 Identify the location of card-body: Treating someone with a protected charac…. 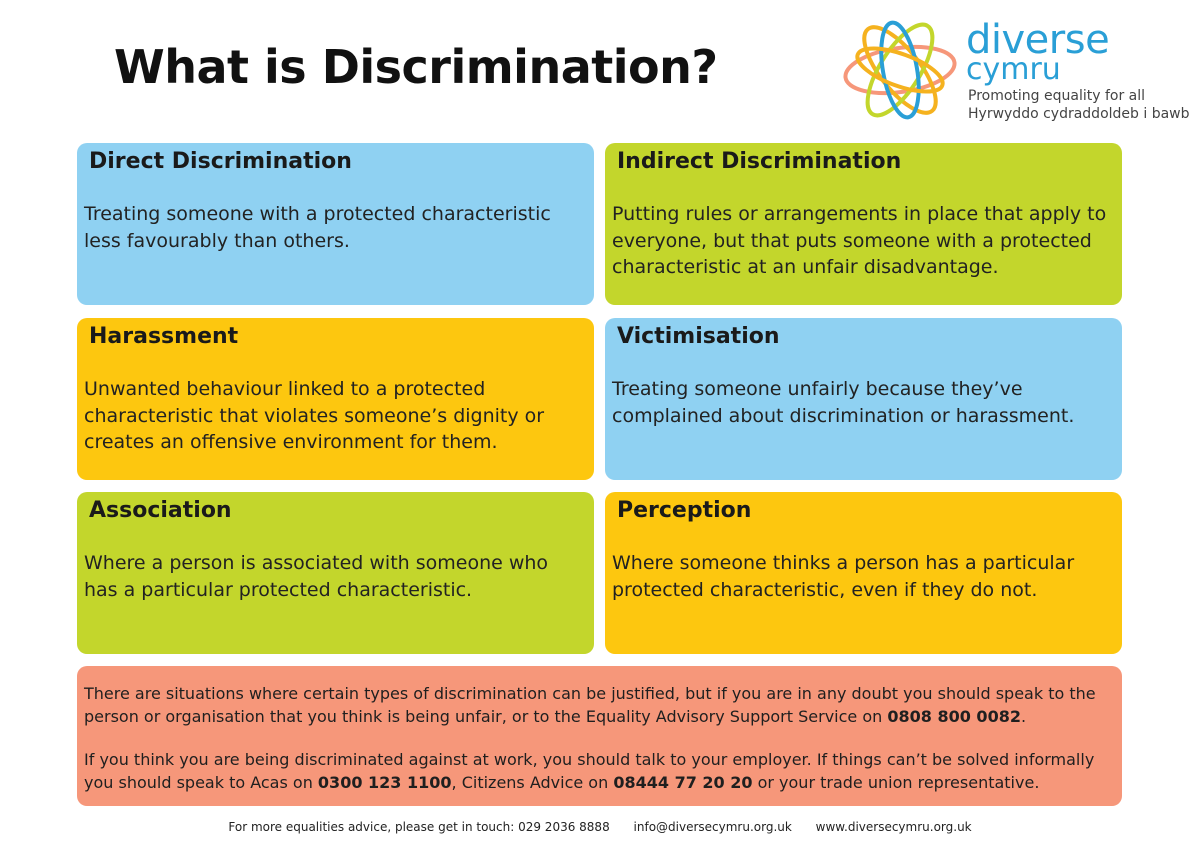
(317, 227).